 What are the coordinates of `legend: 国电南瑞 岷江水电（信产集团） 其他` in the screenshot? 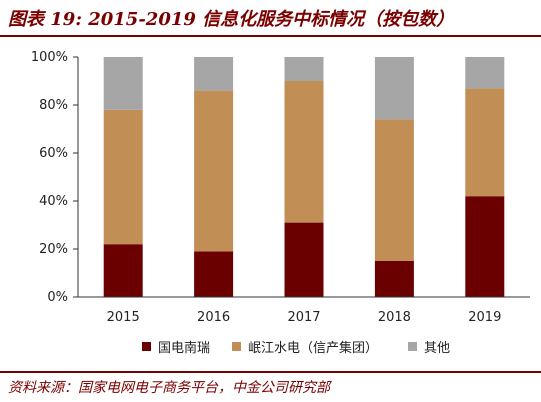 It's located at (270, 348).